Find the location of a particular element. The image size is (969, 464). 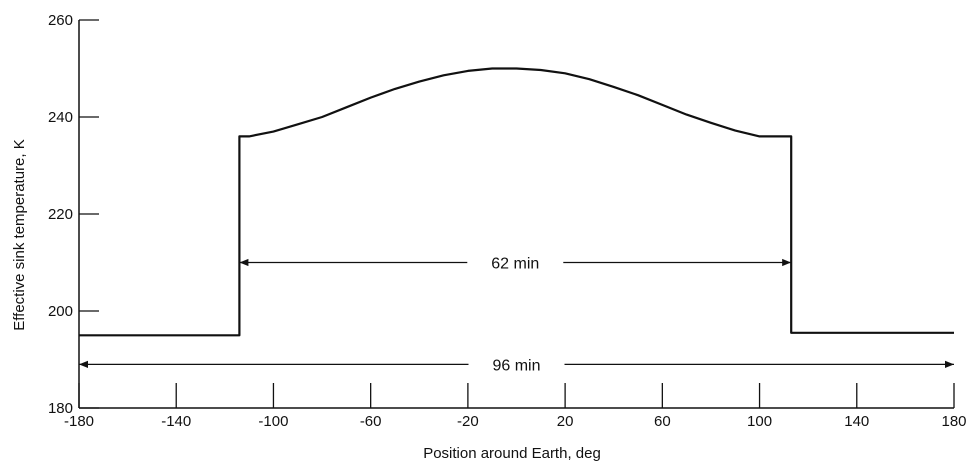

x-tick-label: -180 is located at coordinates (79, 421).